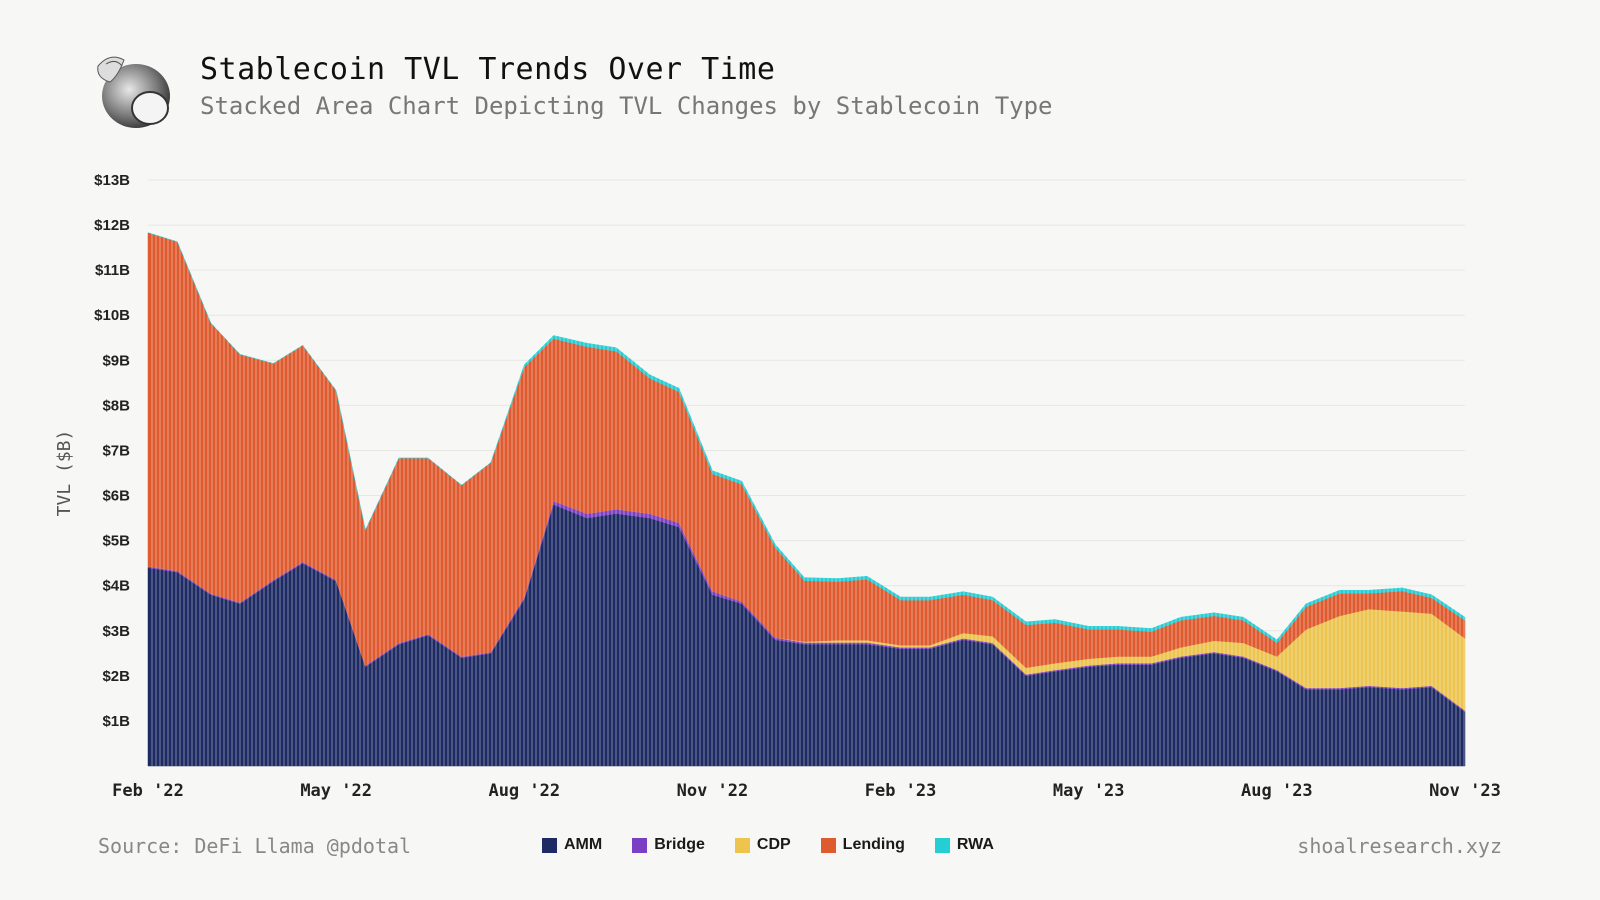  Describe the element at coordinates (116, 586) in the screenshot. I see `y-tick-label: $4B` at that location.